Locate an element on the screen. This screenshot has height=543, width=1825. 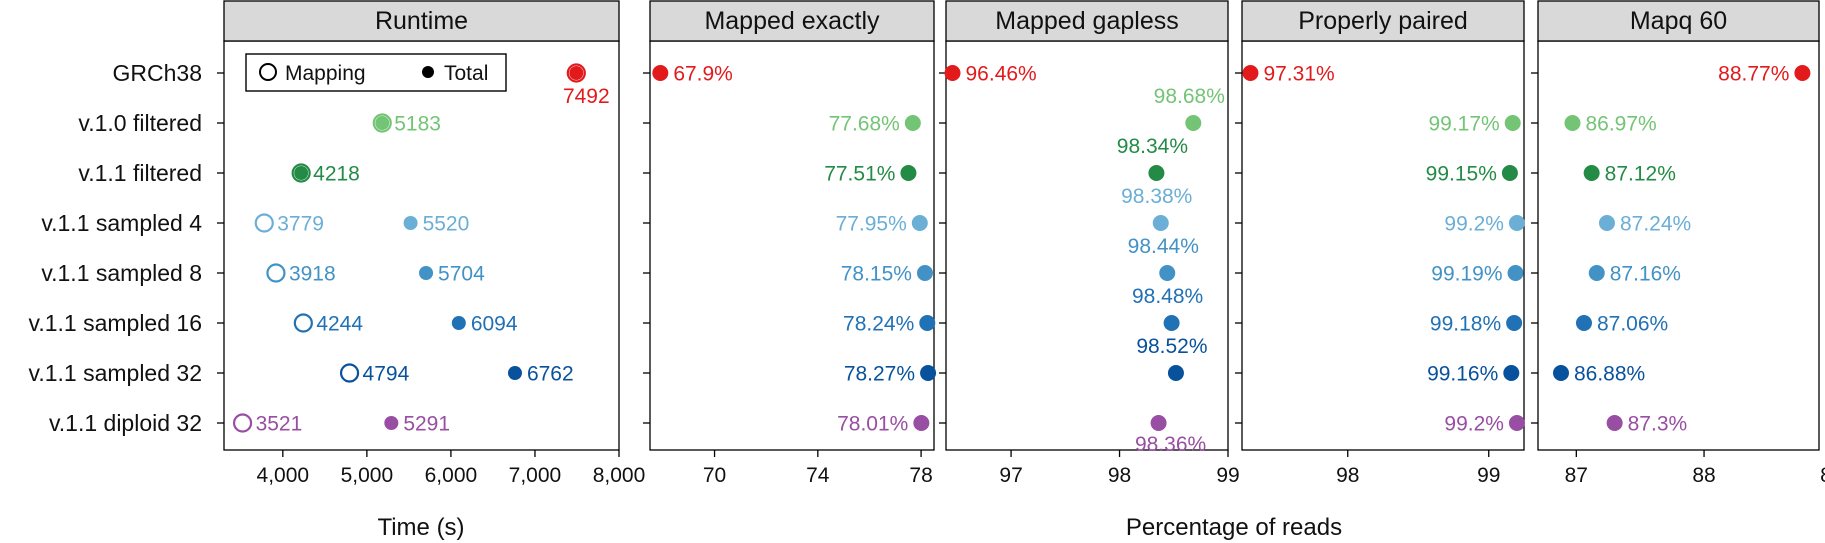
panel-title: Mapped exactly is located at coordinates (792, 21).